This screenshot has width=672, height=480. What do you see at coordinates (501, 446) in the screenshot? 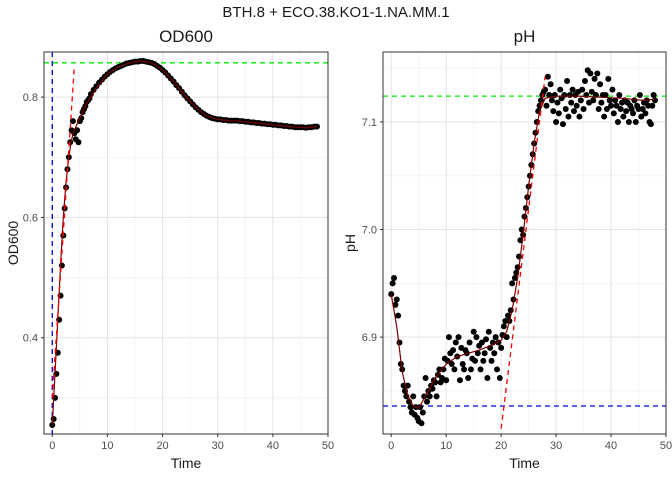
I see `x-tick-label: 20` at bounding box center [501, 446].